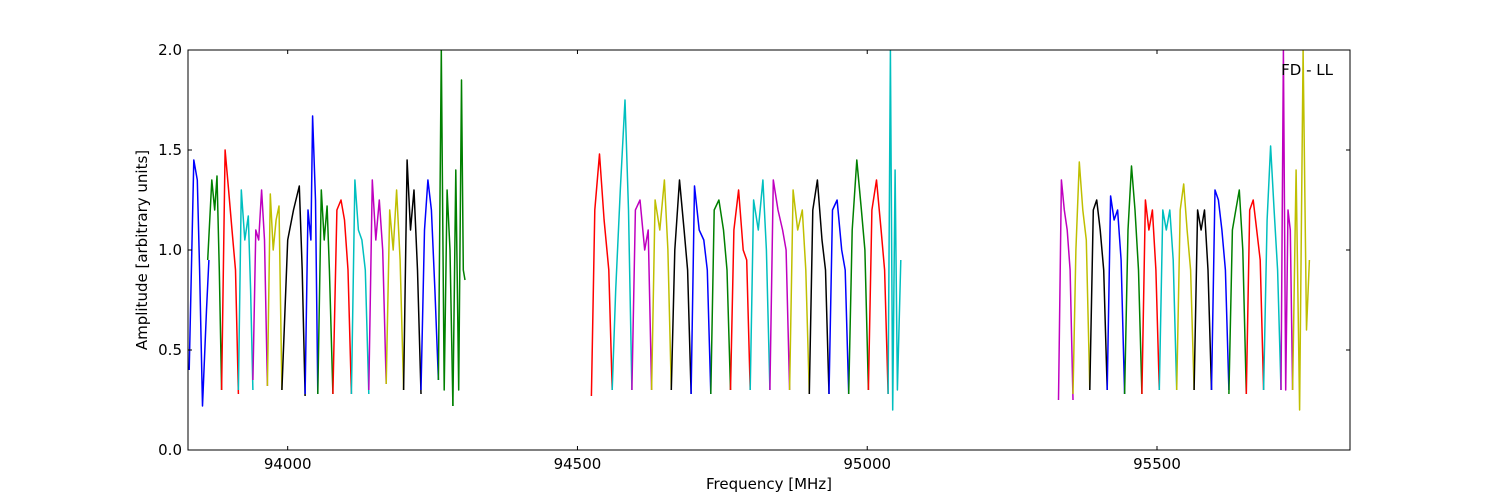  I want to click on y-axis-label: Amplitude [arbitrary units], so click(142, 250).